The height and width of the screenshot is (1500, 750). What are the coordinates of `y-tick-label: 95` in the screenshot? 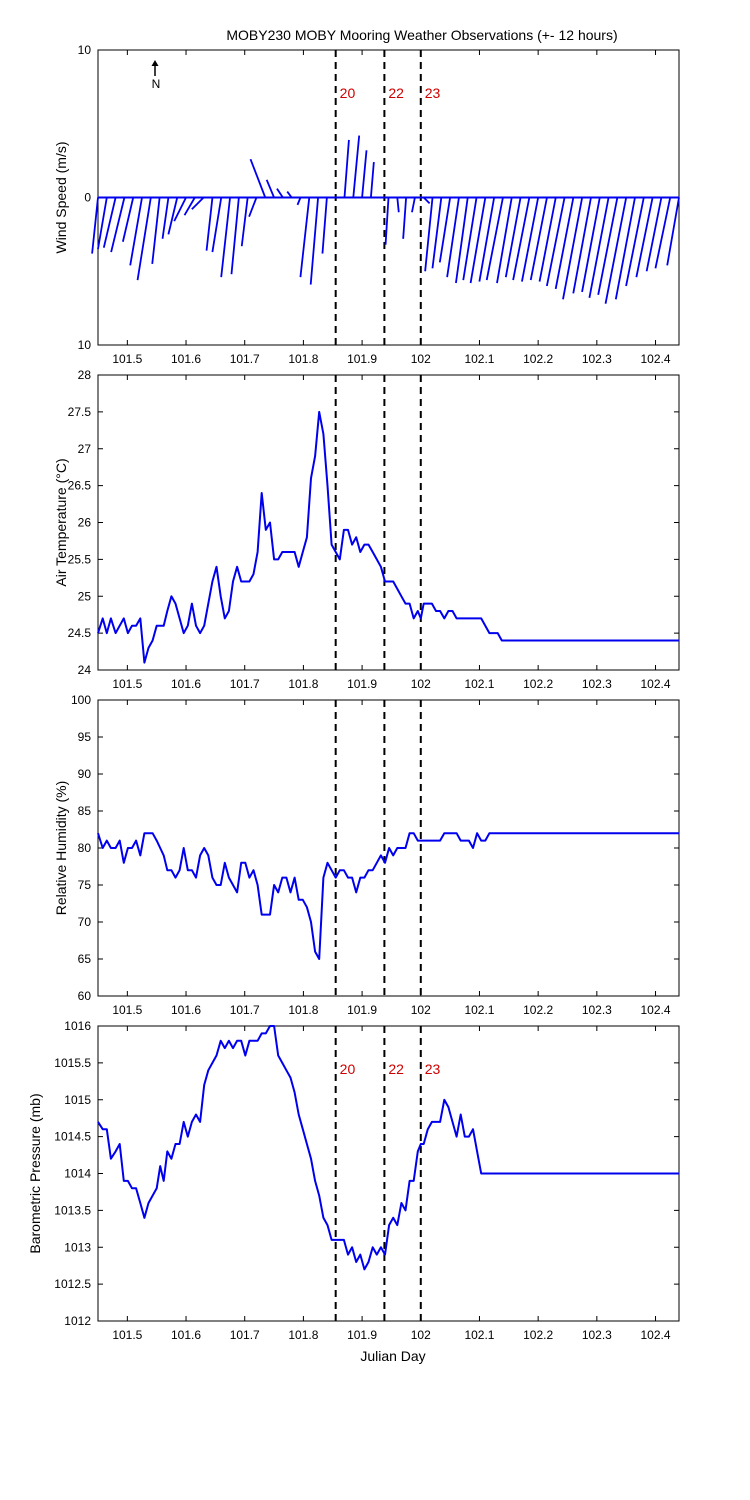 It's located at (85, 737).